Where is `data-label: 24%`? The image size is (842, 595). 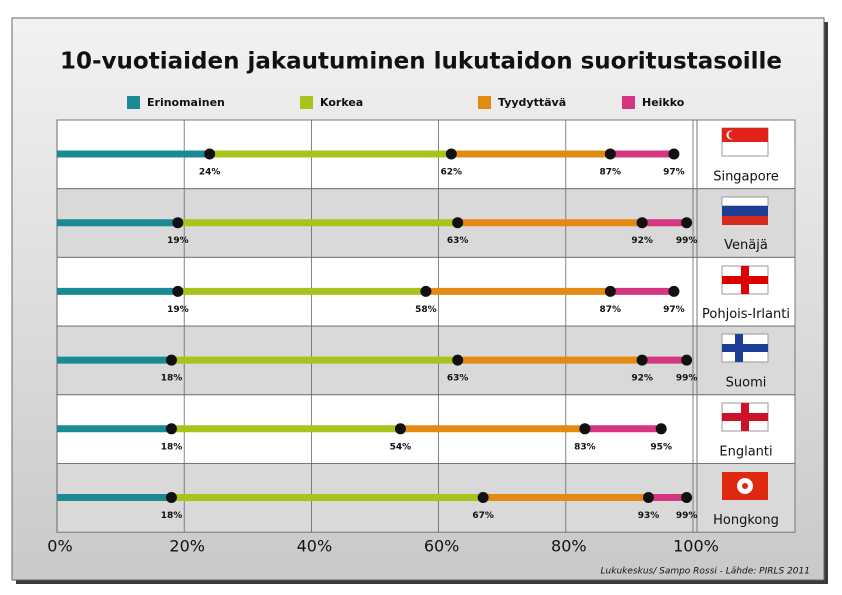
data-label: 24% is located at coordinates (210, 173).